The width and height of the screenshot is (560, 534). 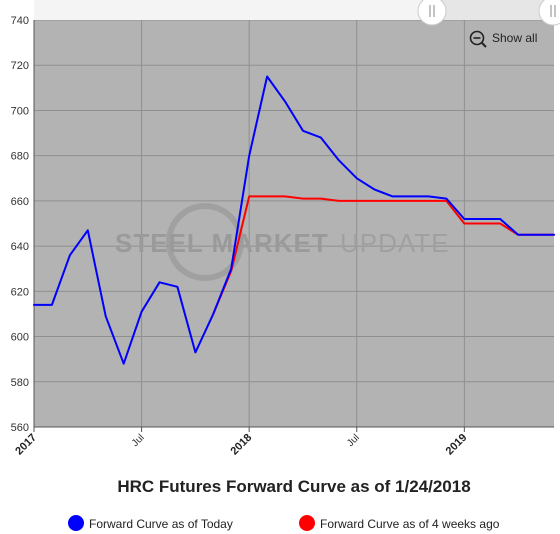 I want to click on navigator-selection, so click(x=493, y=10).